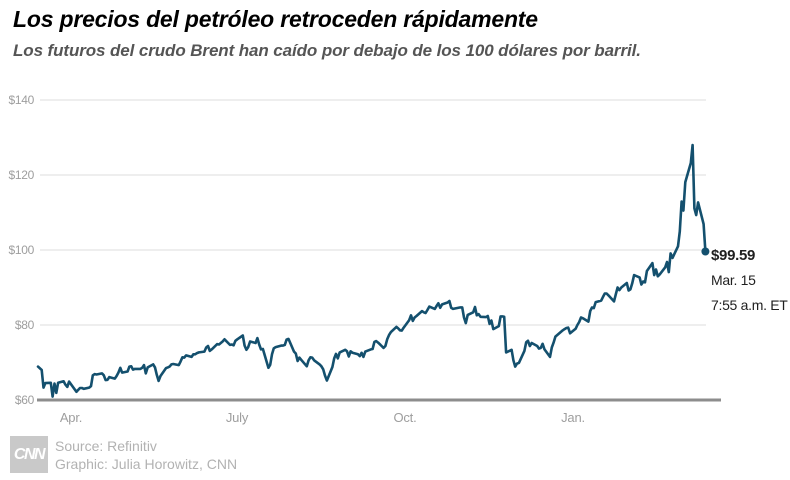 The height and width of the screenshot is (480, 790). Describe the element at coordinates (24, 325) in the screenshot. I see `y-axis-label: $80` at that location.